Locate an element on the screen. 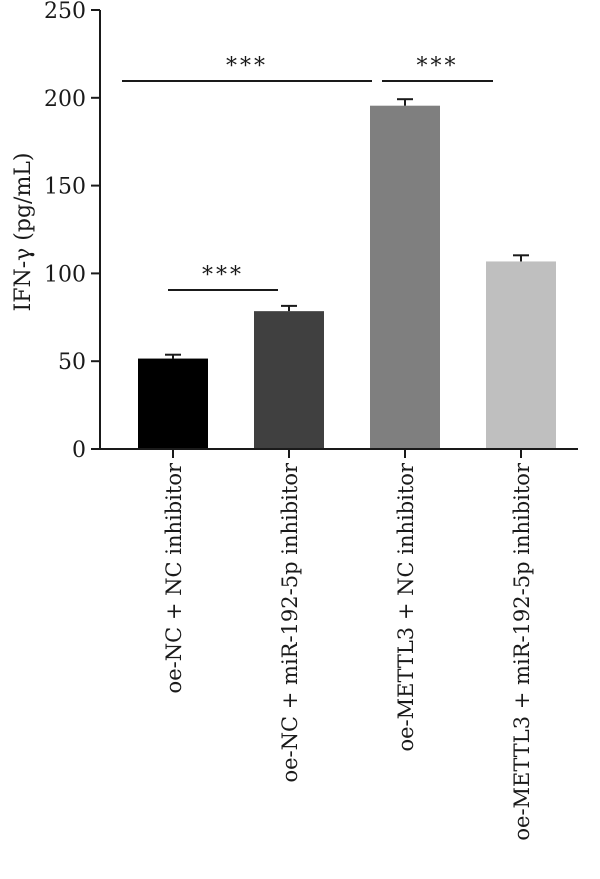 This screenshot has height=879, width=600. y-tick-label: 200 is located at coordinates (65, 99).